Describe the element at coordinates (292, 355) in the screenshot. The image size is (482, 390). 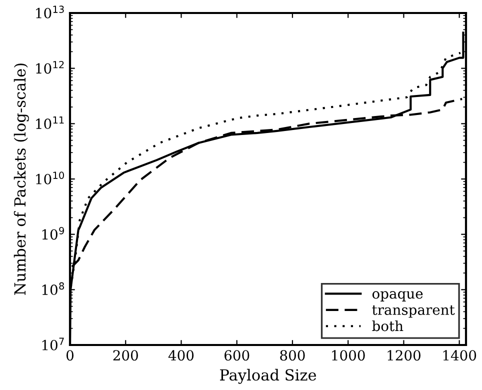
I see `x-tick-label: 800` at that location.